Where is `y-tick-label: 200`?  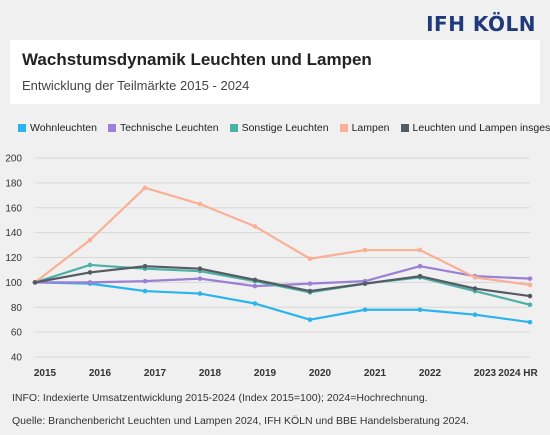
y-tick-label: 200 is located at coordinates (13, 159).